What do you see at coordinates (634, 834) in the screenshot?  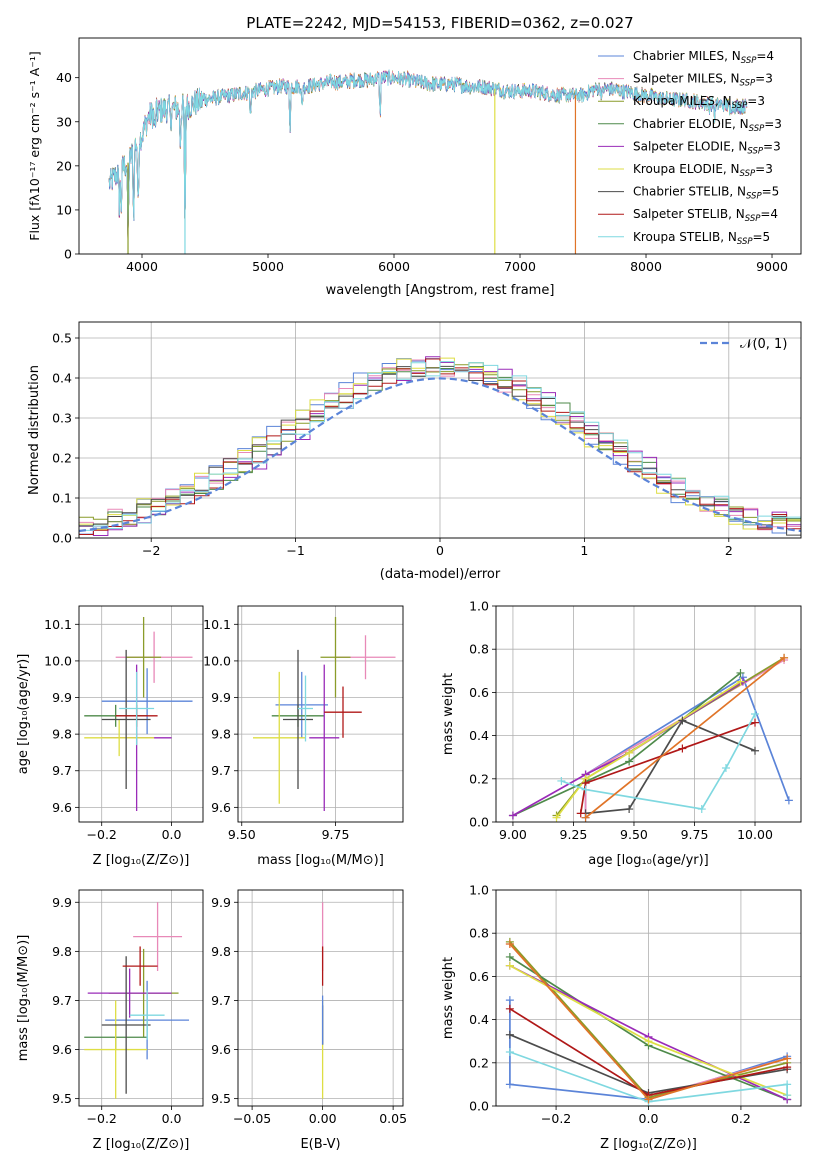 I see `x-tick-label: 9.50` at bounding box center [634, 834].